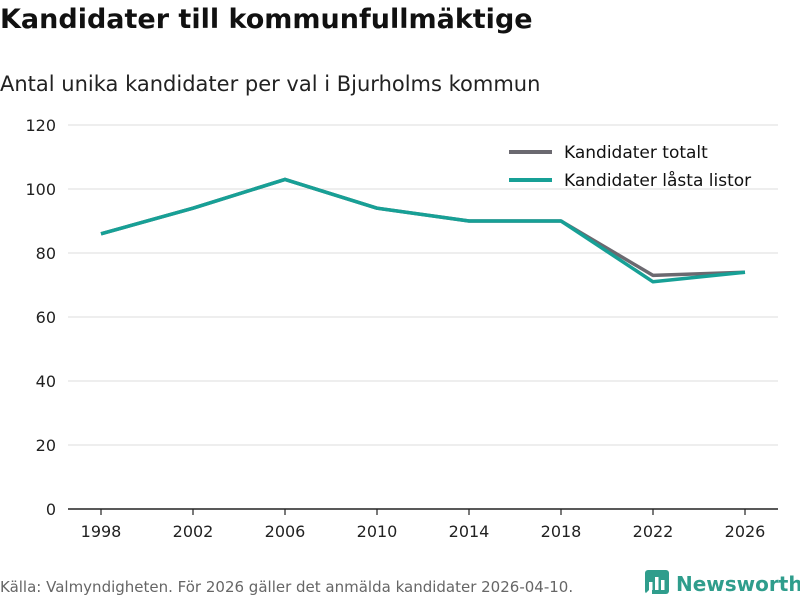 This screenshot has height=600, width=800. I want to click on x-tick-label: 2026, so click(745, 531).